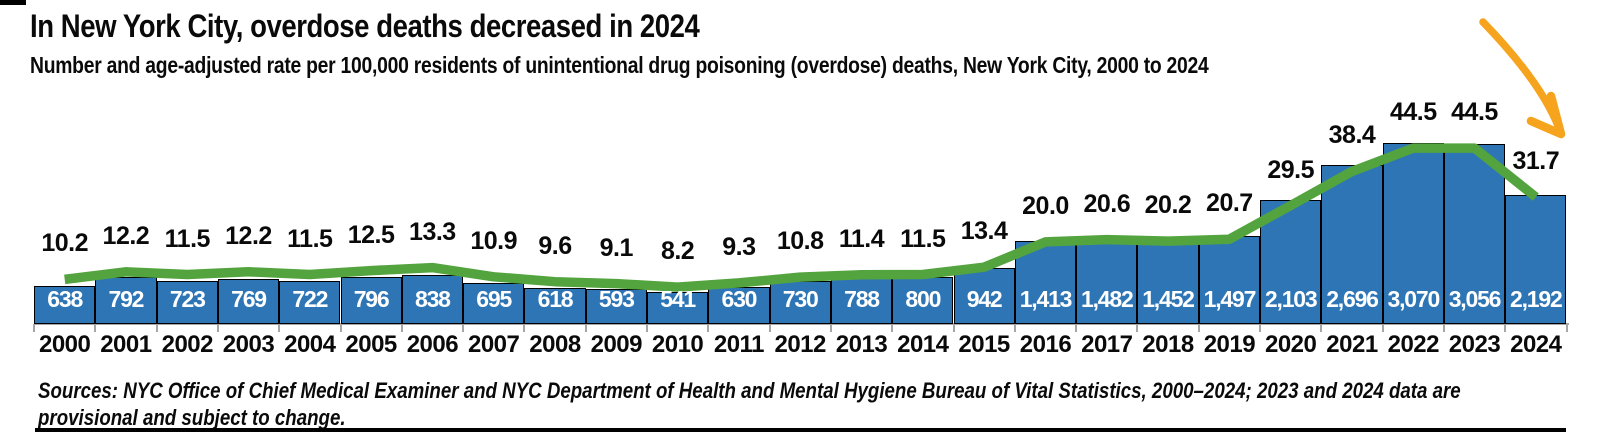 Image resolution: width=1600 pixels, height=442 pixels. Describe the element at coordinates (678, 299) in the screenshot. I see `bar-value-label: 541` at that location.